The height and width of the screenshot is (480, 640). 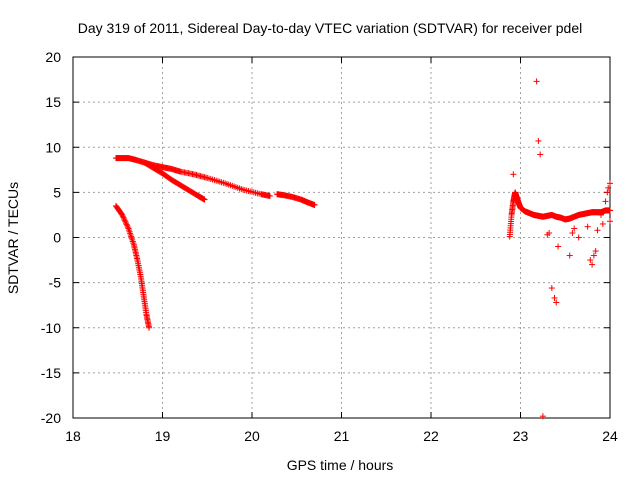 What do you see at coordinates (431, 436) in the screenshot?
I see `x-tick-label: 22` at bounding box center [431, 436].